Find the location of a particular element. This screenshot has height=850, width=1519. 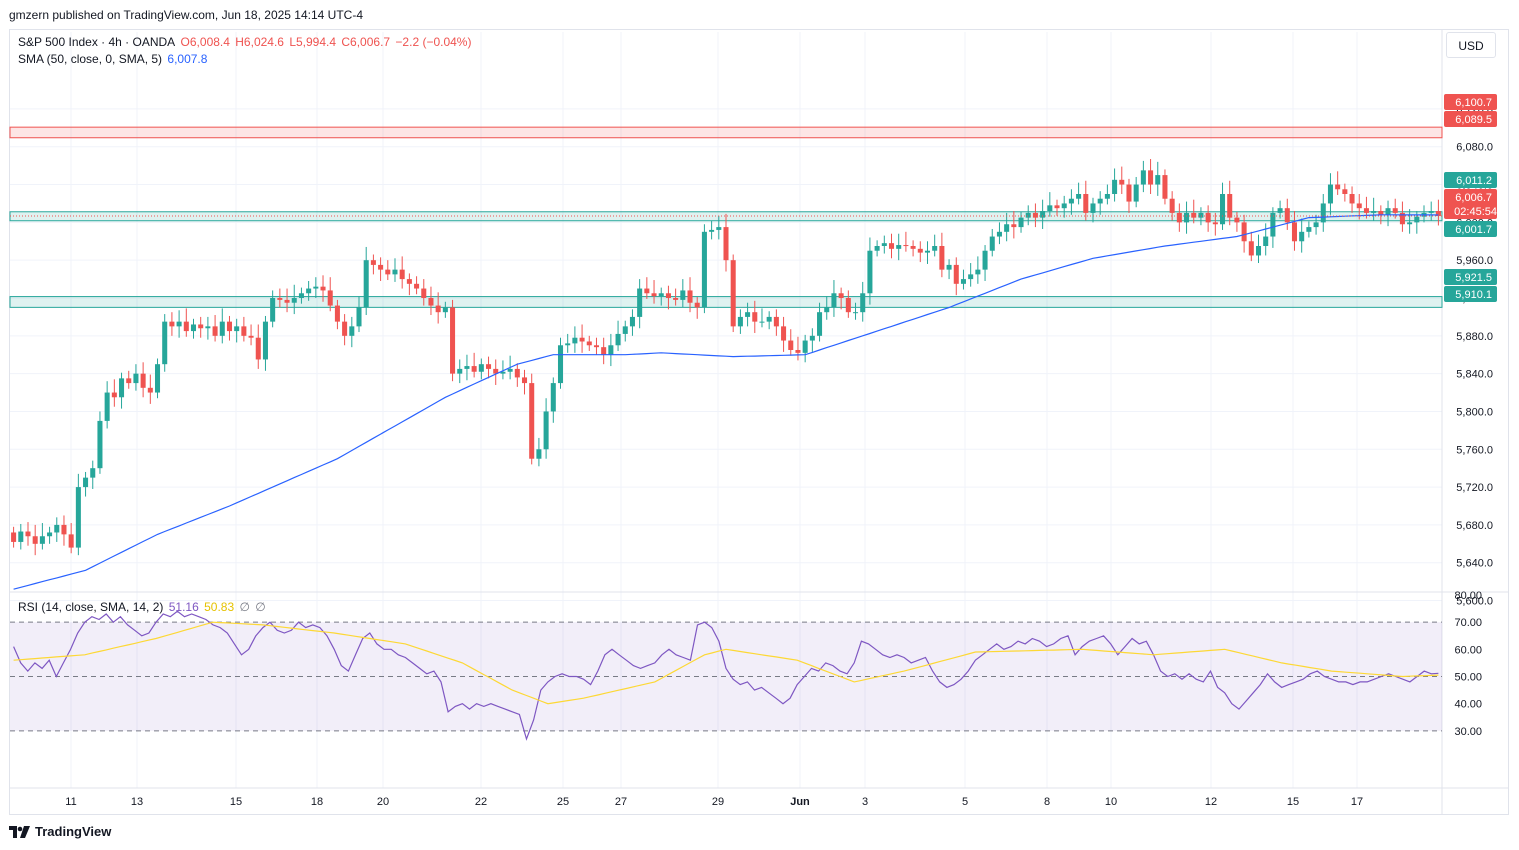

footer-brand: TradingView is located at coordinates (60, 831).